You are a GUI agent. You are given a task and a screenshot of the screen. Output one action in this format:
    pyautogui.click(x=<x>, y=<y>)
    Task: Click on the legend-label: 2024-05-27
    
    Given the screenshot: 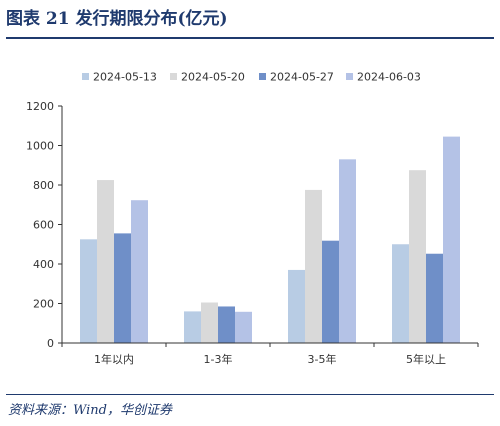 What is the action you would take?
    pyautogui.click(x=302, y=77)
    